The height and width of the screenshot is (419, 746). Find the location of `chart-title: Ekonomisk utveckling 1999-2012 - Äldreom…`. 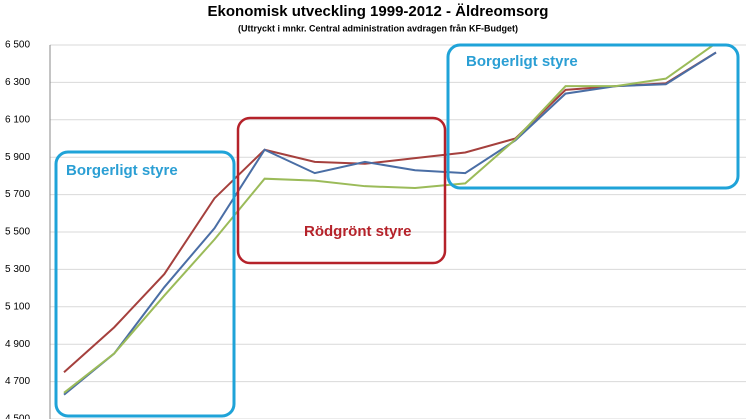

chart-title: Ekonomisk utveckling 1999-2012 - Äldreom… is located at coordinates (378, 11).